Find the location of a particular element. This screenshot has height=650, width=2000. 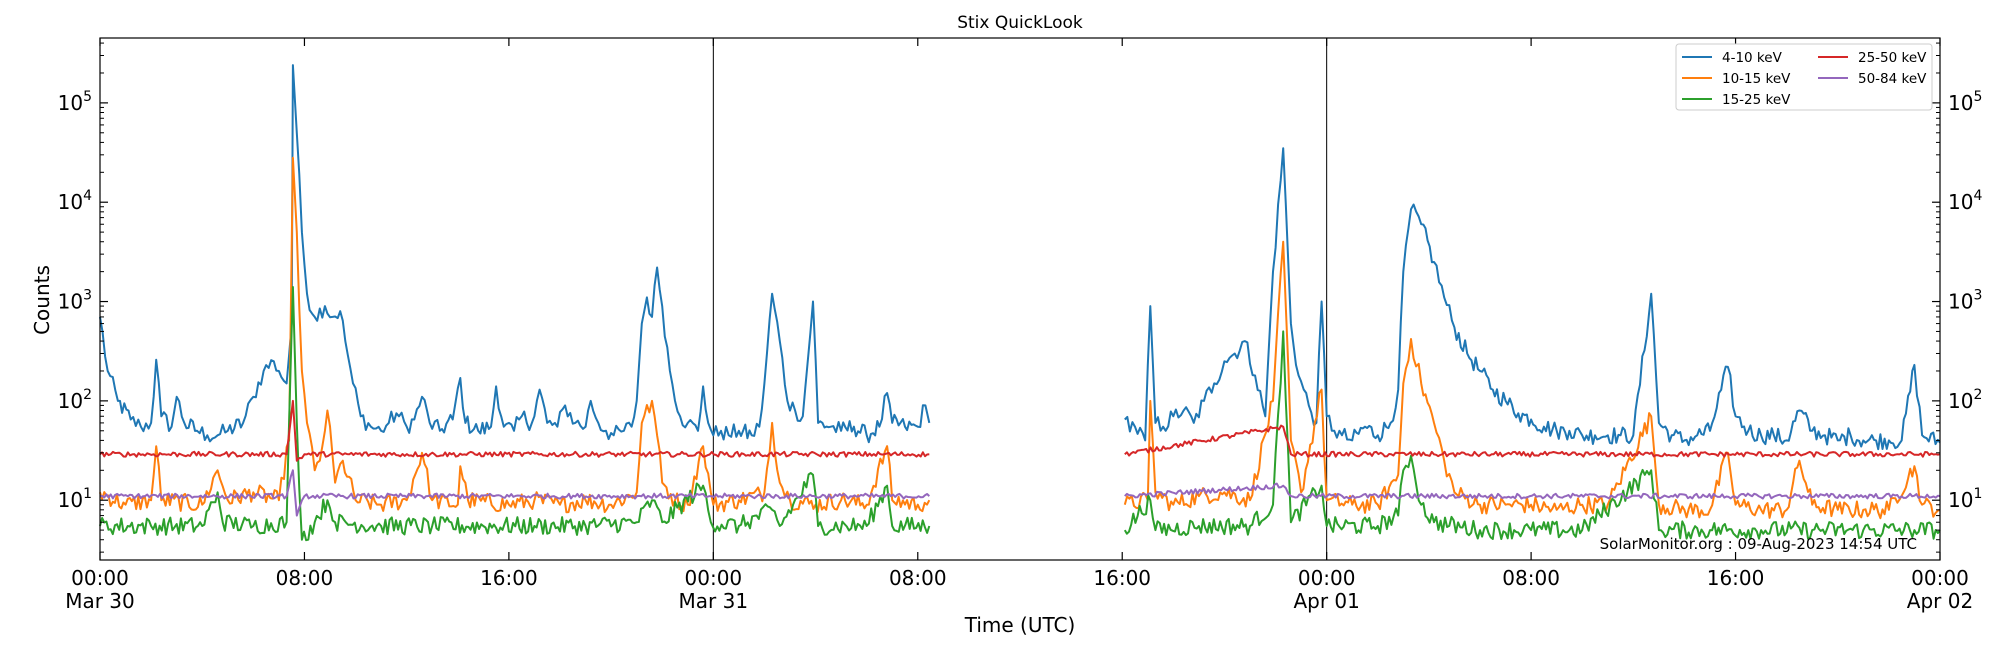

legend-label: 15-25 keV is located at coordinates (1756, 100).